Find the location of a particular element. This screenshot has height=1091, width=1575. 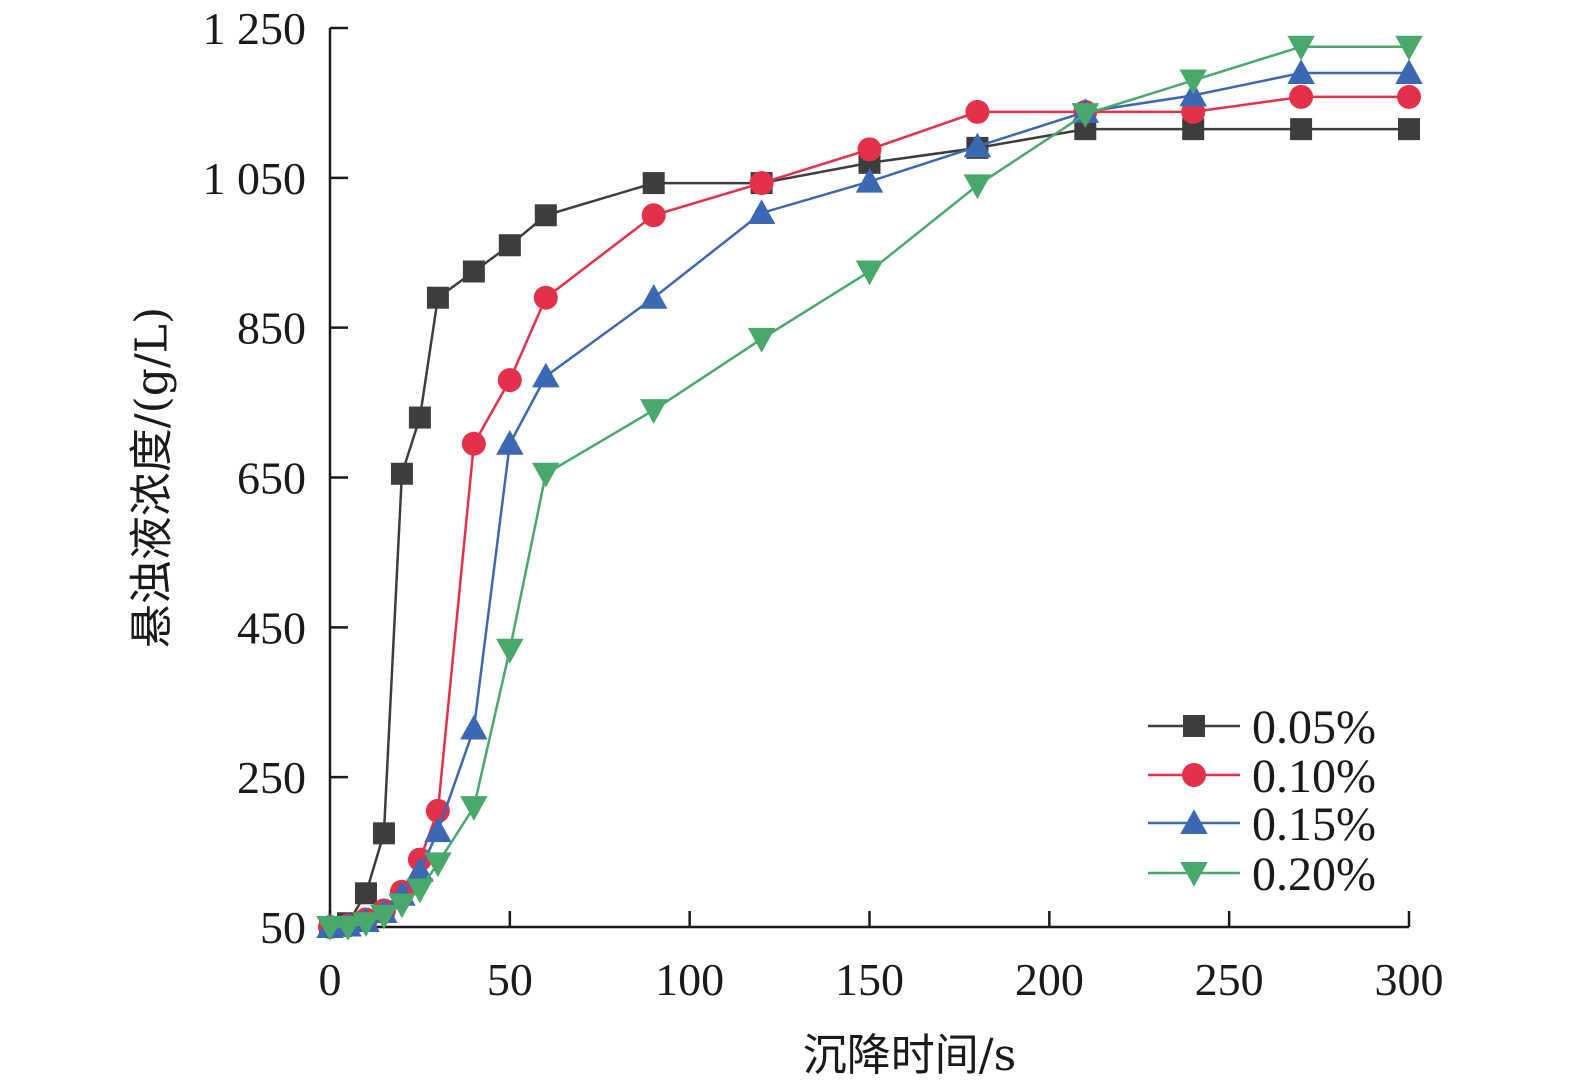

legend: 0.05%0.10%0.15%0.20% is located at coordinates (1262, 801).